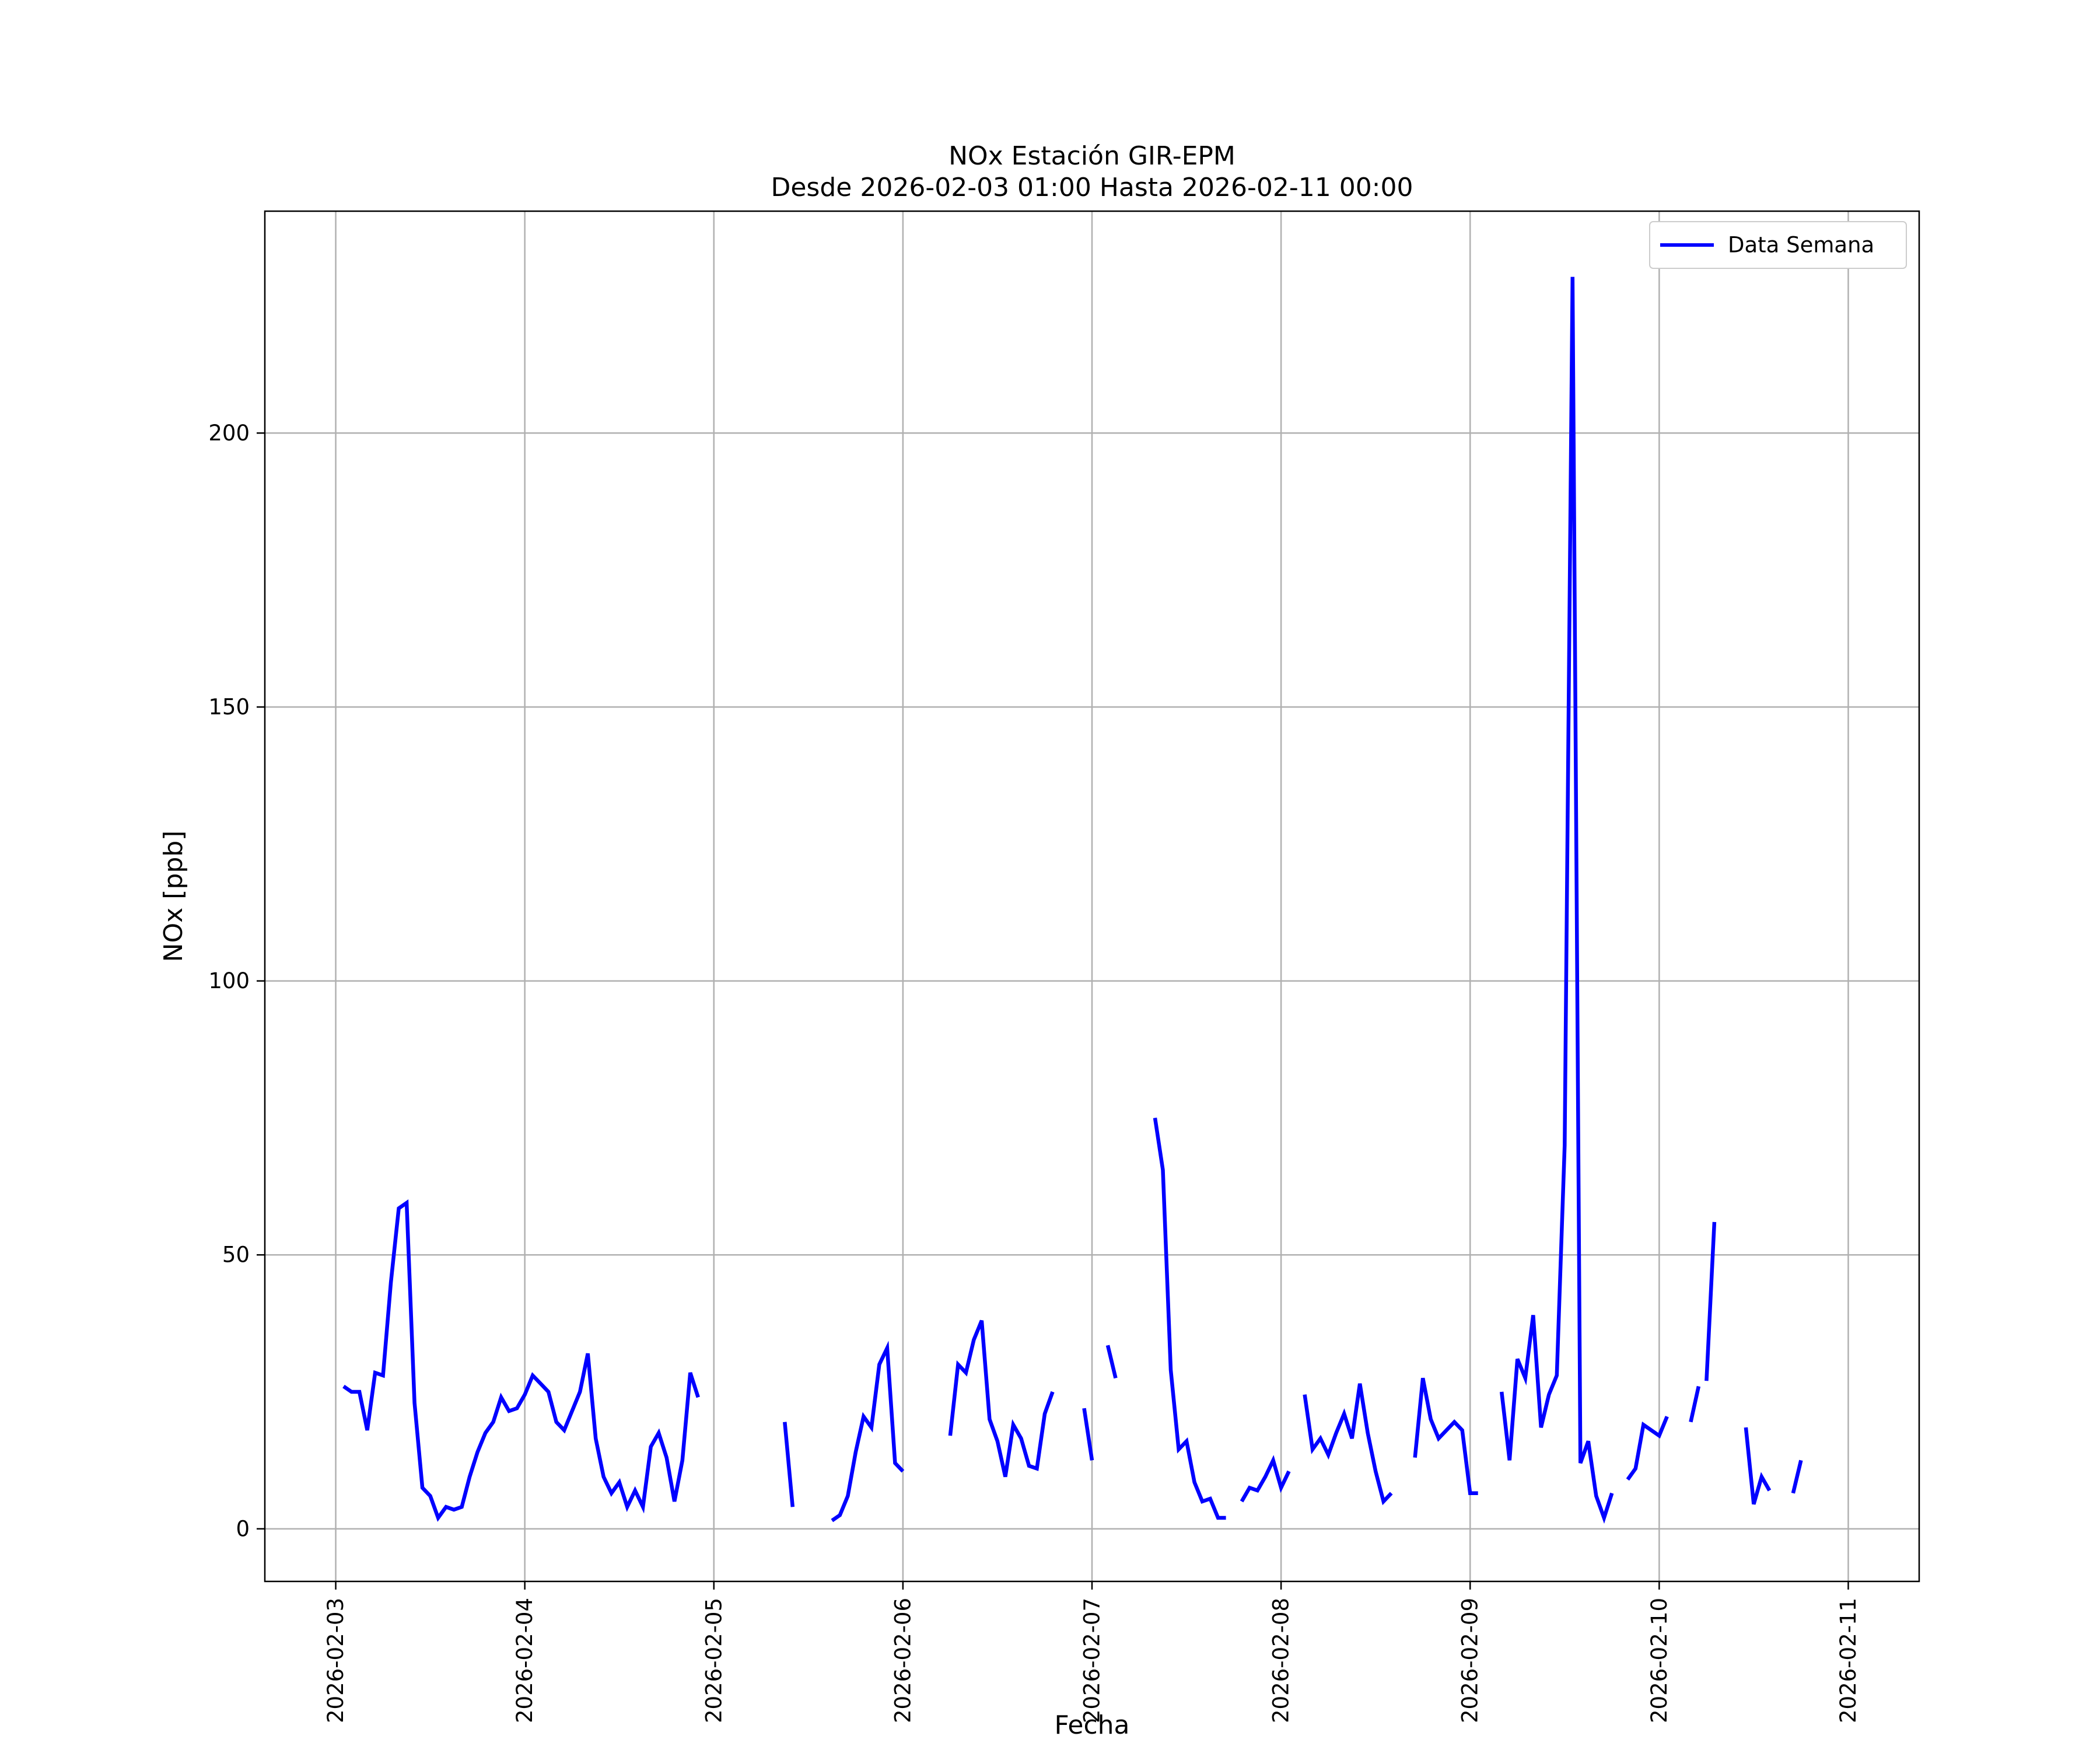 The width and height of the screenshot is (2100, 1750). I want to click on x-tick-label: 2026-02-08, so click(1281, 1660).